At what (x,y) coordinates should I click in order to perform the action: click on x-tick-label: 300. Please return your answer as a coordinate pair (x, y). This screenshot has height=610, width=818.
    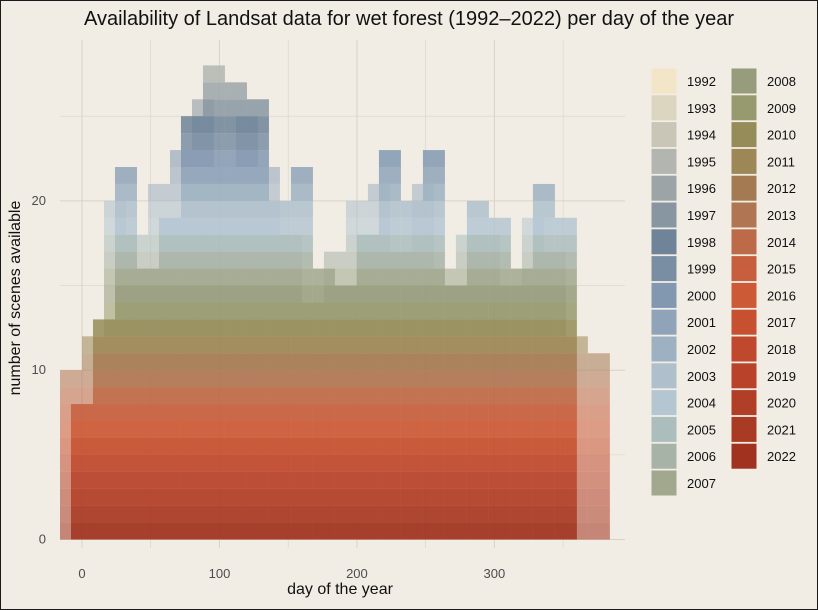
    Looking at the image, I should click on (495, 573).